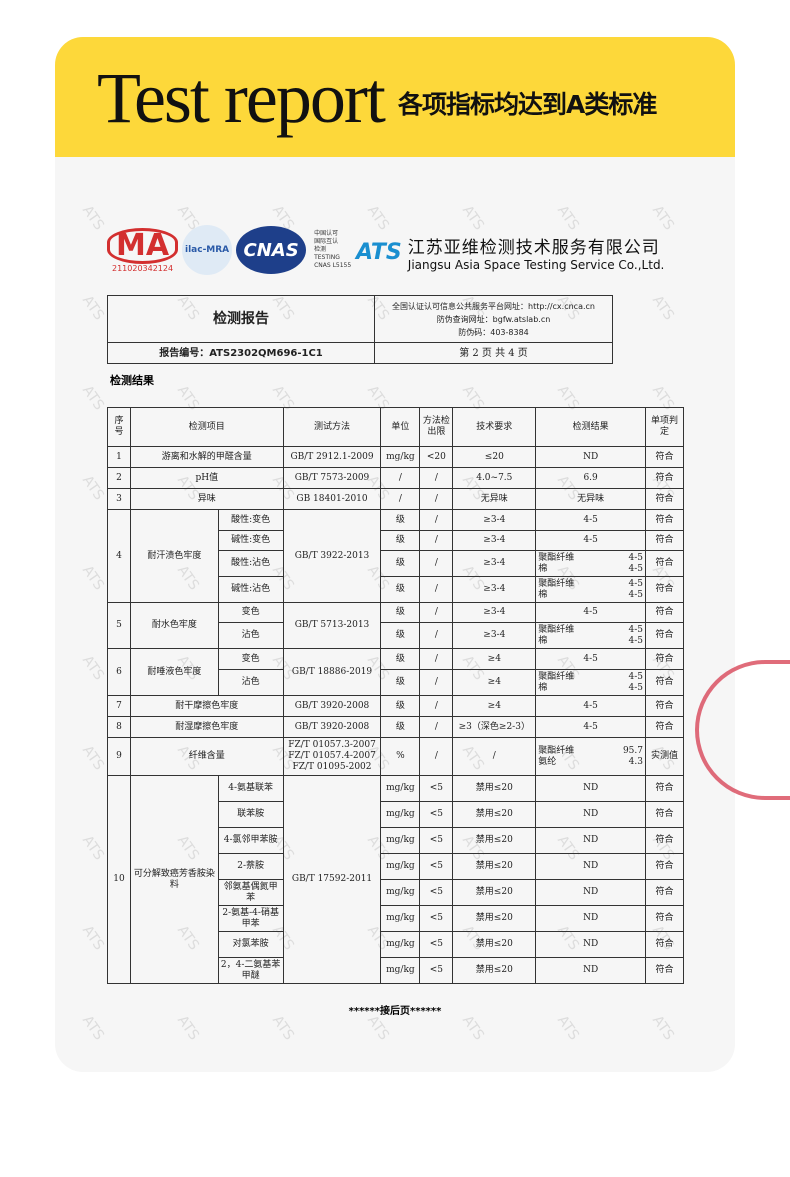 This screenshot has width=790, height=1177. I want to click on column-header: 单项判定, so click(664, 427).